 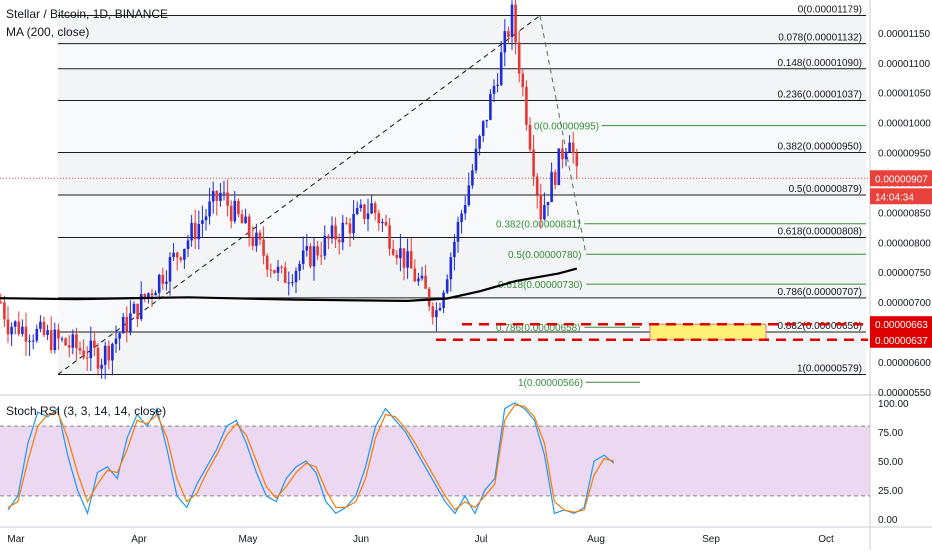 I want to click on fib-level-label: 1(0.00000579), so click(x=829, y=368).